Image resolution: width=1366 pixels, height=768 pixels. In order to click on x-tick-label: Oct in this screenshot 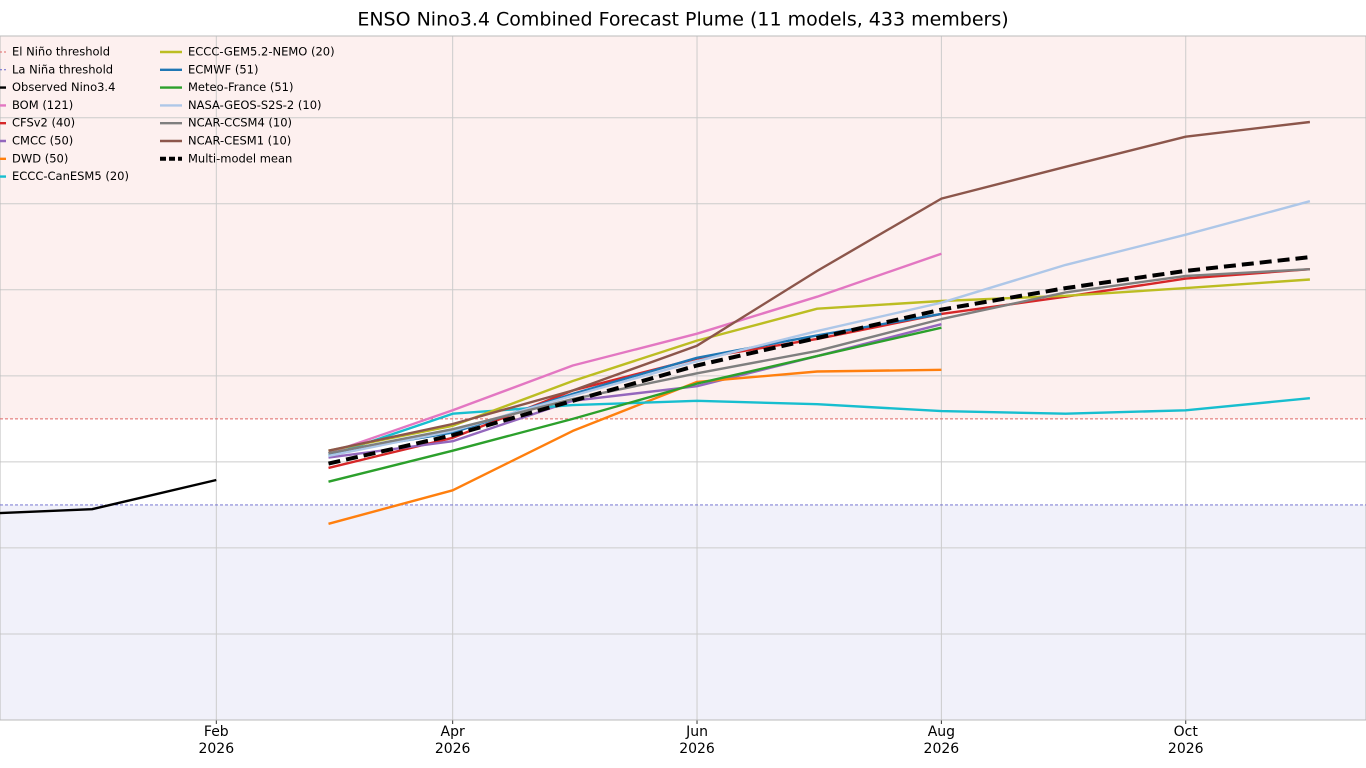, I will do `click(1186, 732)`.